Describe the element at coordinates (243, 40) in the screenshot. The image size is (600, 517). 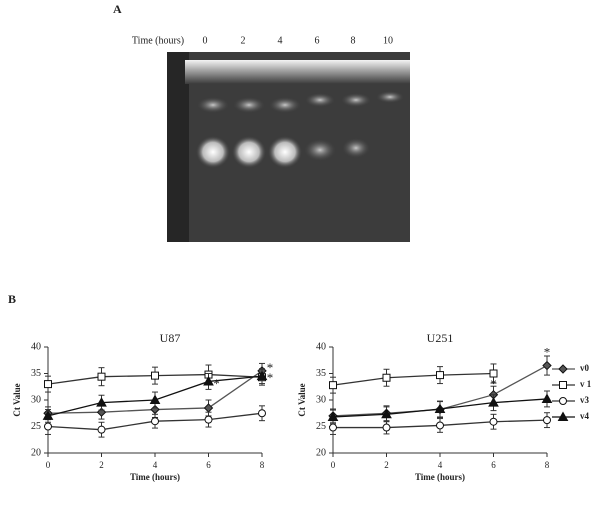
I see `lane-label: 2` at that location.